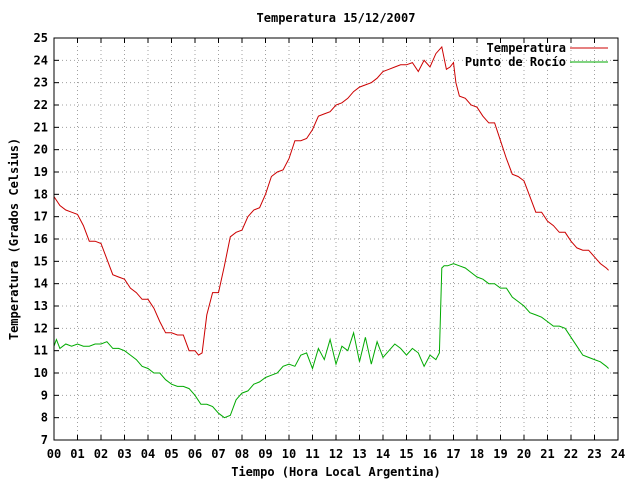 The image size is (640, 480). What do you see at coordinates (336, 472) in the screenshot?
I see `x-axis-label: Tiempo (Hora Local Argentina)` at bounding box center [336, 472].